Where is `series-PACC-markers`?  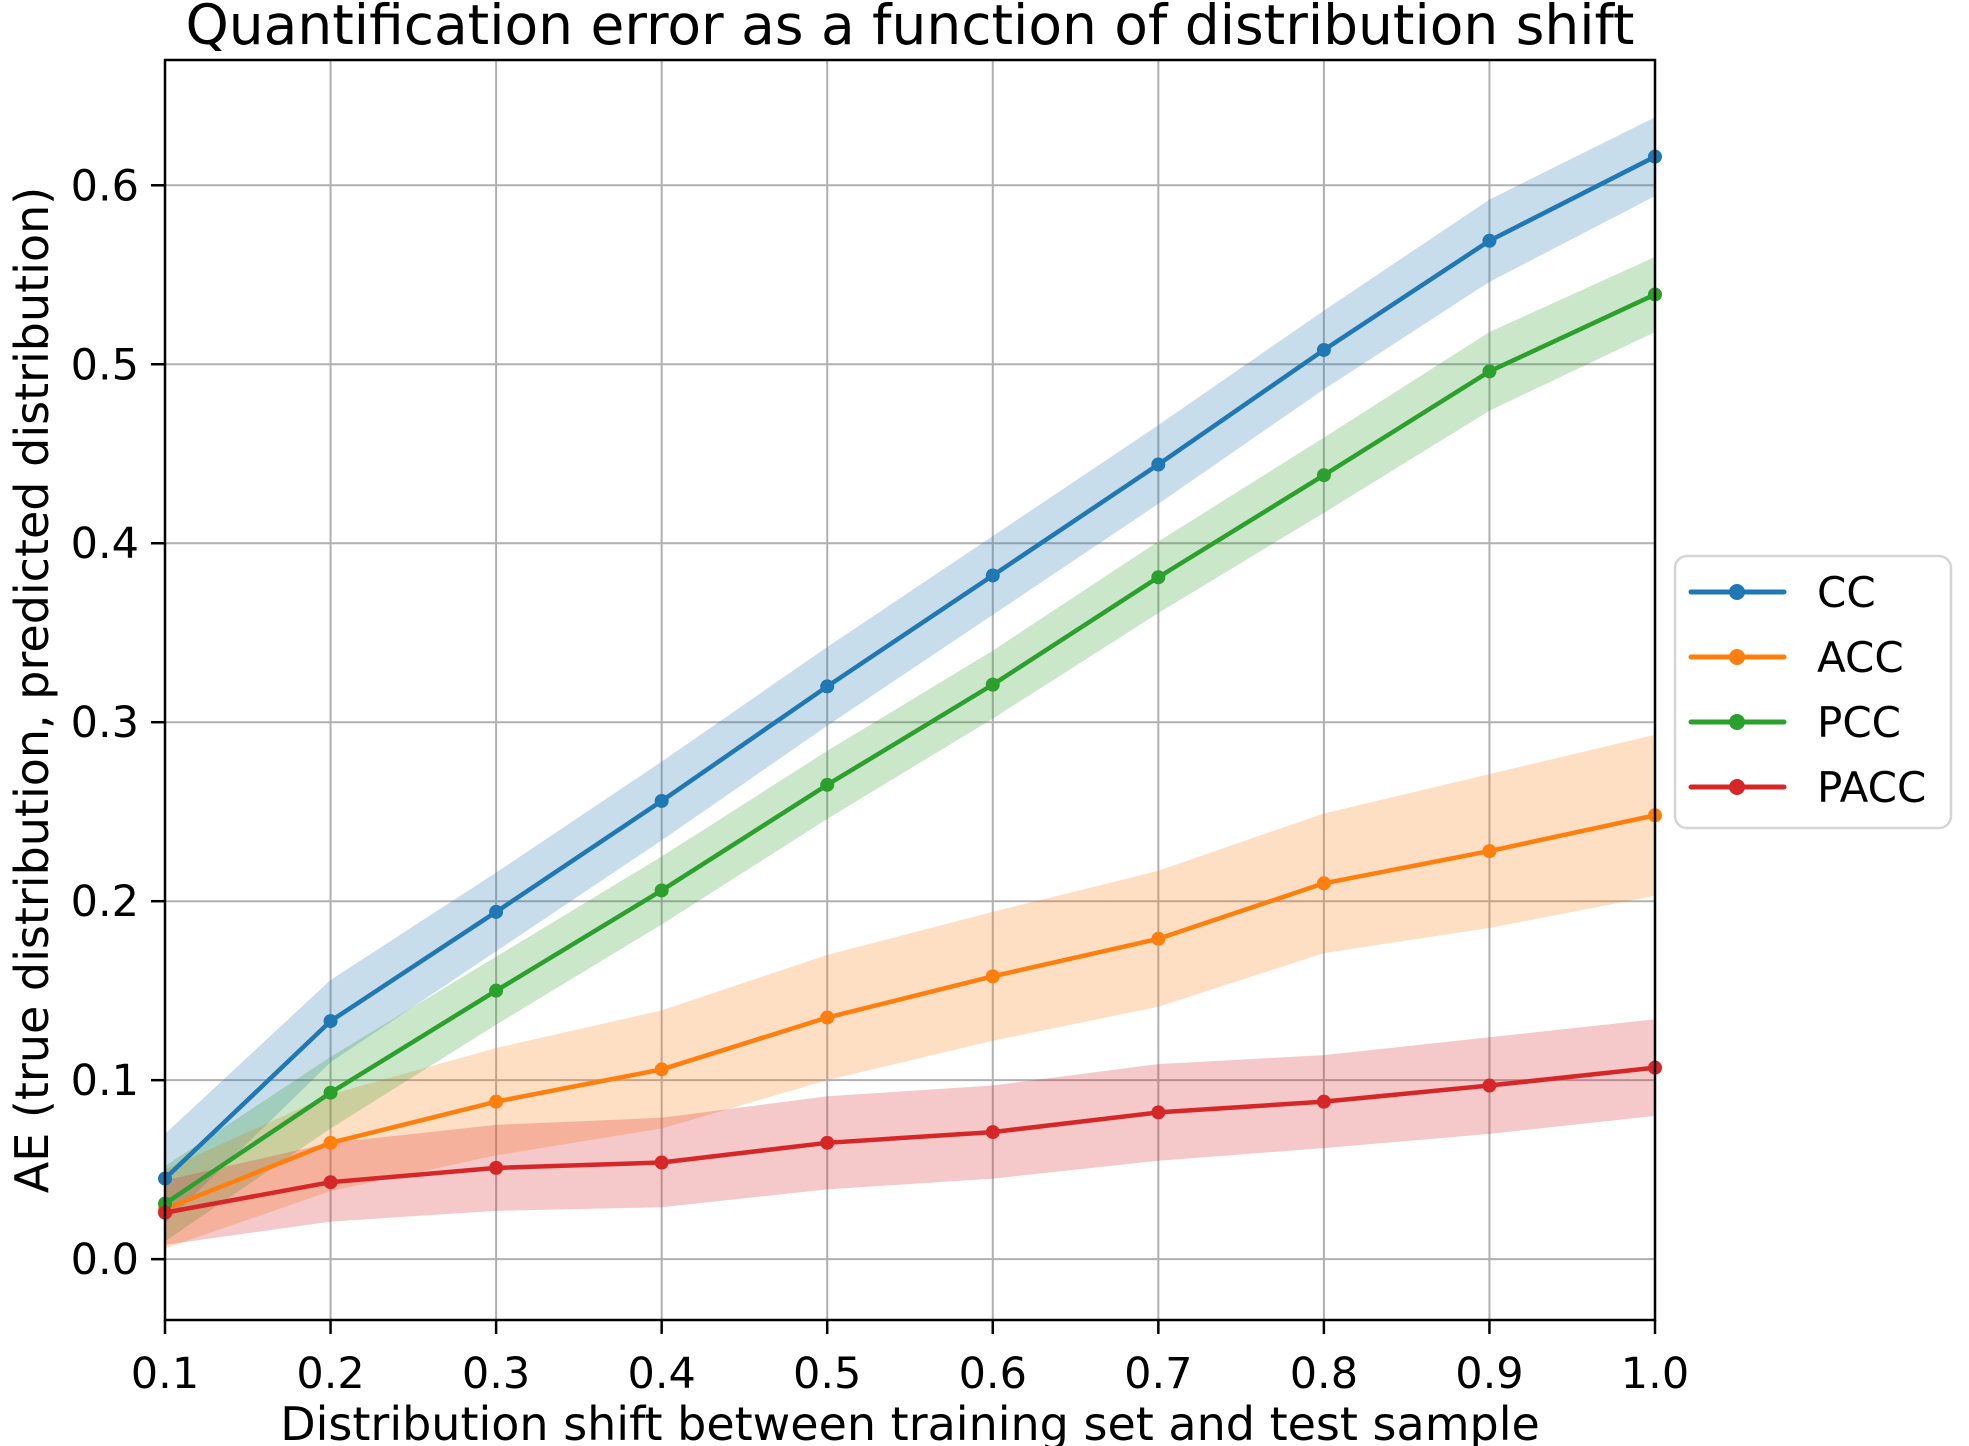
series-PACC-markers is located at coordinates (910, 1140).